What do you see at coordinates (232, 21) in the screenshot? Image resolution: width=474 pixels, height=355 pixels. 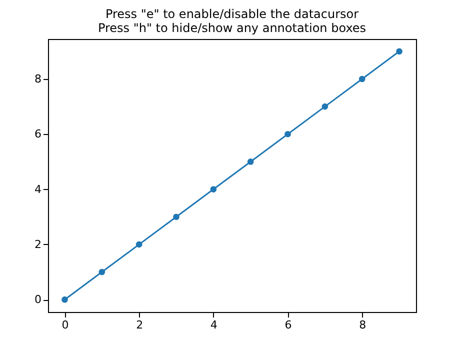 I see `chart-title: Press "e" to enable/disable the datacursor Press "h" to hide/show any annotation boxes` at bounding box center [232, 21].